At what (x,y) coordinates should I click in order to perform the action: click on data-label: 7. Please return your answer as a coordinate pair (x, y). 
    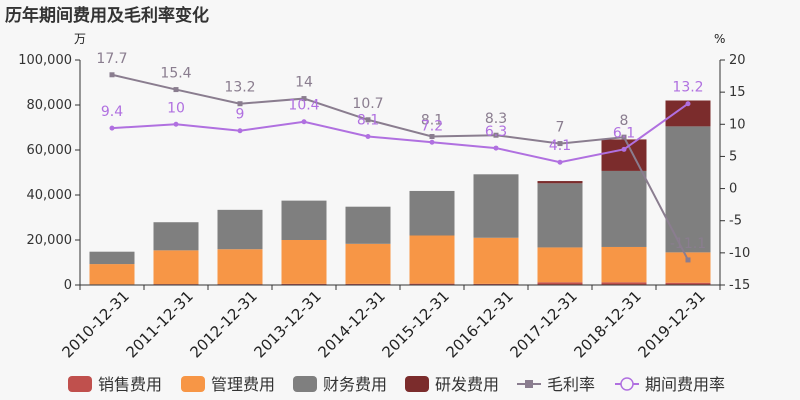
    Looking at the image, I should click on (560, 128).